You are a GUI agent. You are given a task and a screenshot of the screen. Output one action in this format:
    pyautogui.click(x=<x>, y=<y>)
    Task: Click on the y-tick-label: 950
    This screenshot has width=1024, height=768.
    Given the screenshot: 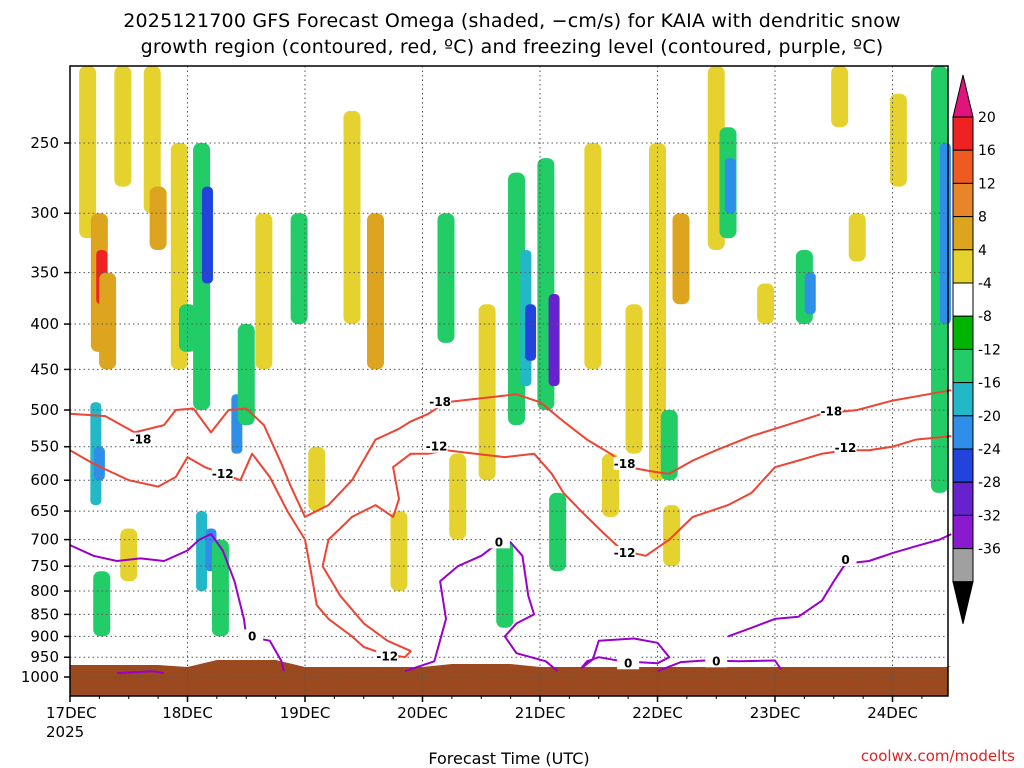 What is the action you would take?
    pyautogui.click(x=44, y=657)
    